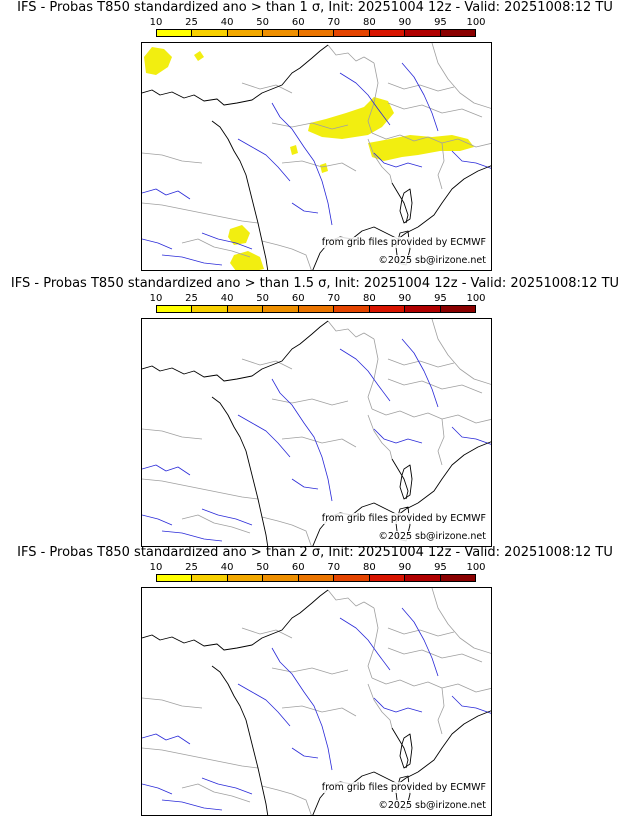 The image size is (630, 828). Describe the element at coordinates (191, 22) in the screenshot. I see `legend-tick-label: 25` at that location.